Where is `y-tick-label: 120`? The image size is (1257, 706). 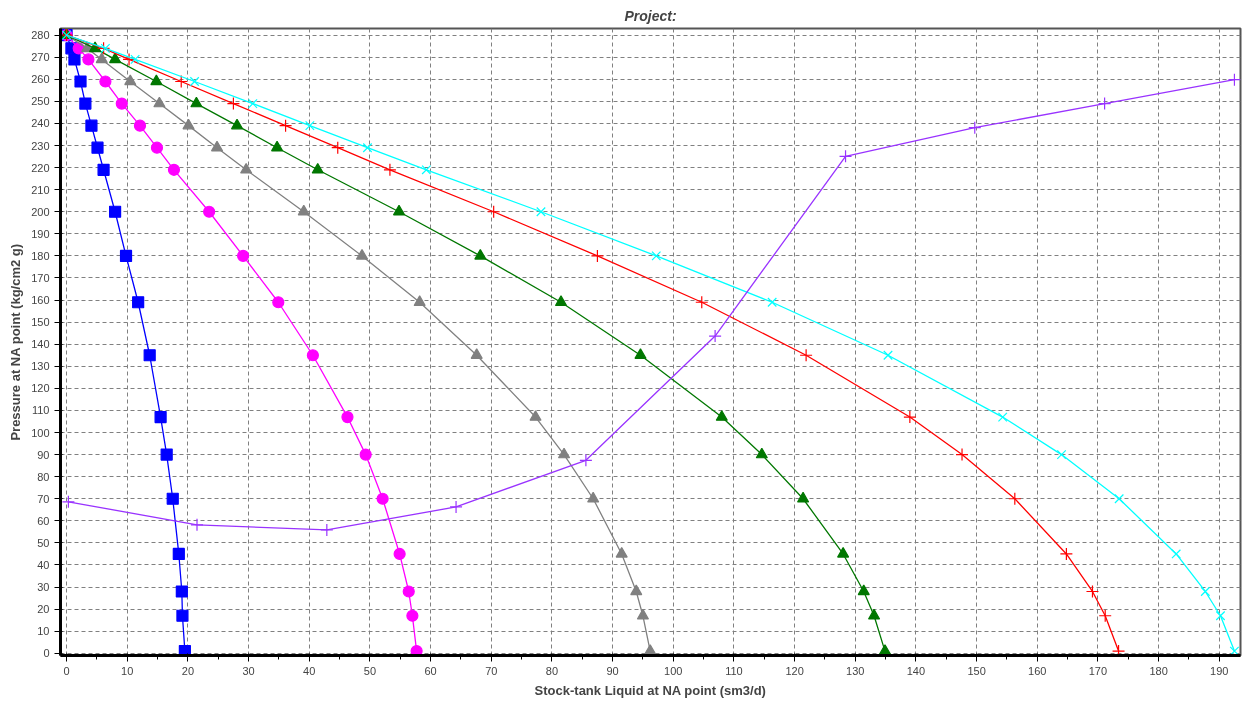
y-tick-label: 120 is located at coordinates (40, 388).